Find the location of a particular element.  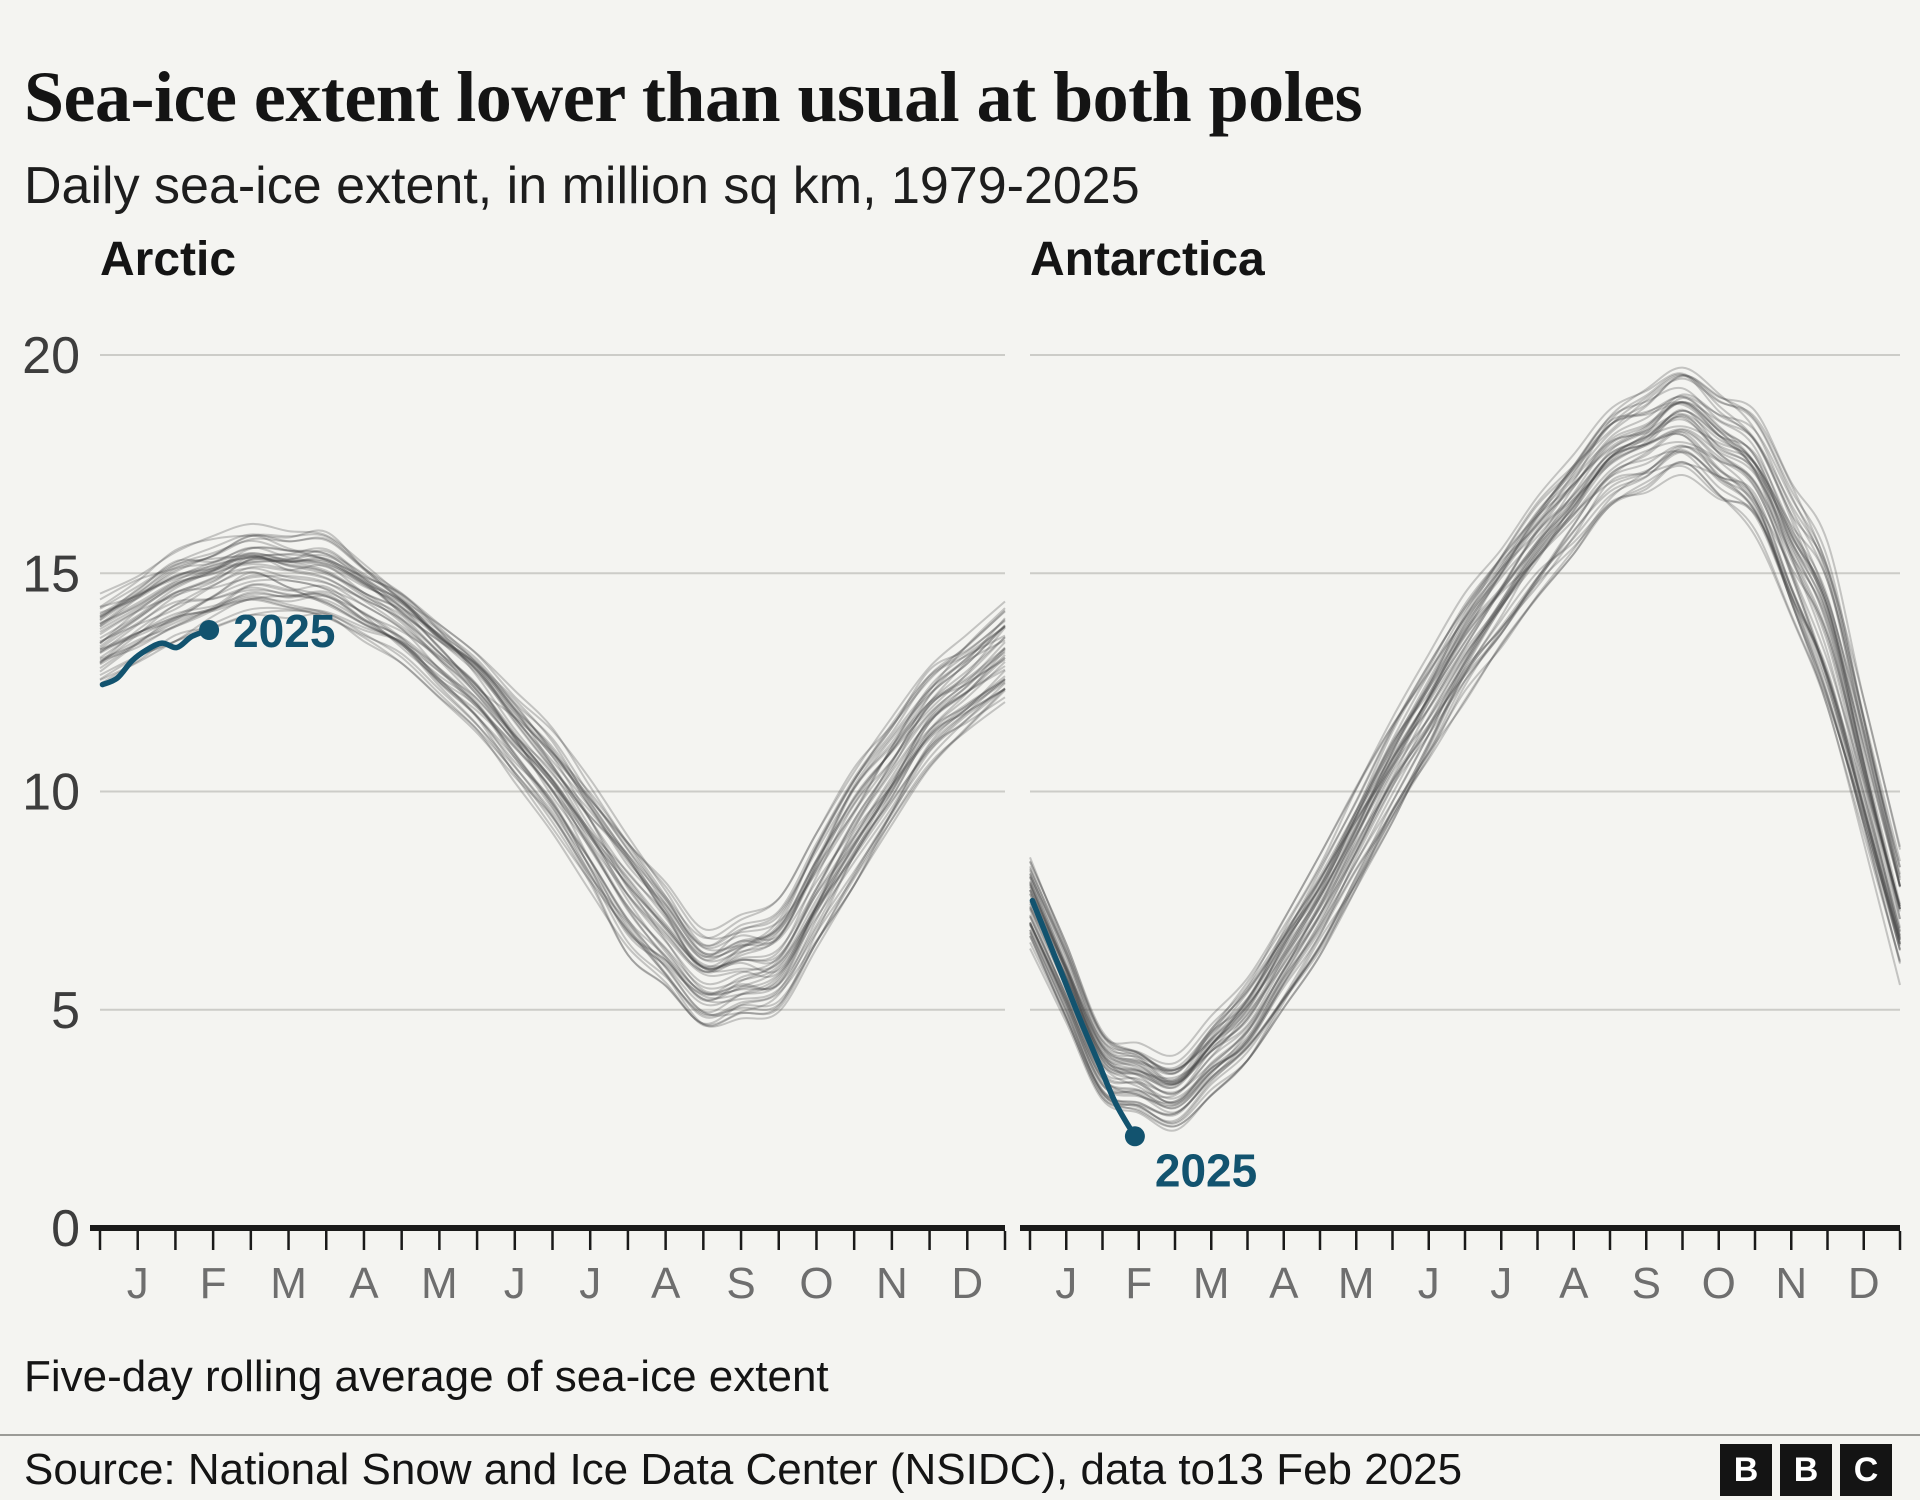

y-tick-label: 5 is located at coordinates (65, 1011).